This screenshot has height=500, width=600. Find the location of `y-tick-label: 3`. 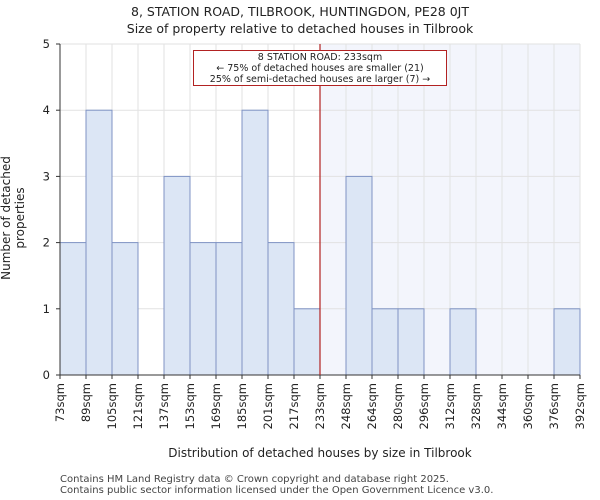

y-tick-label: 3 is located at coordinates (46, 176).